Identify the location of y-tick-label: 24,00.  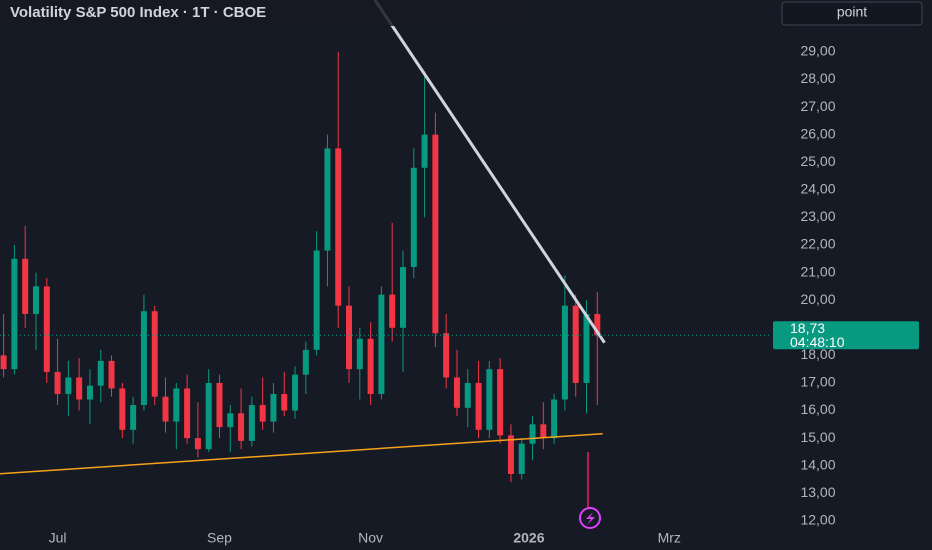
(817, 189).